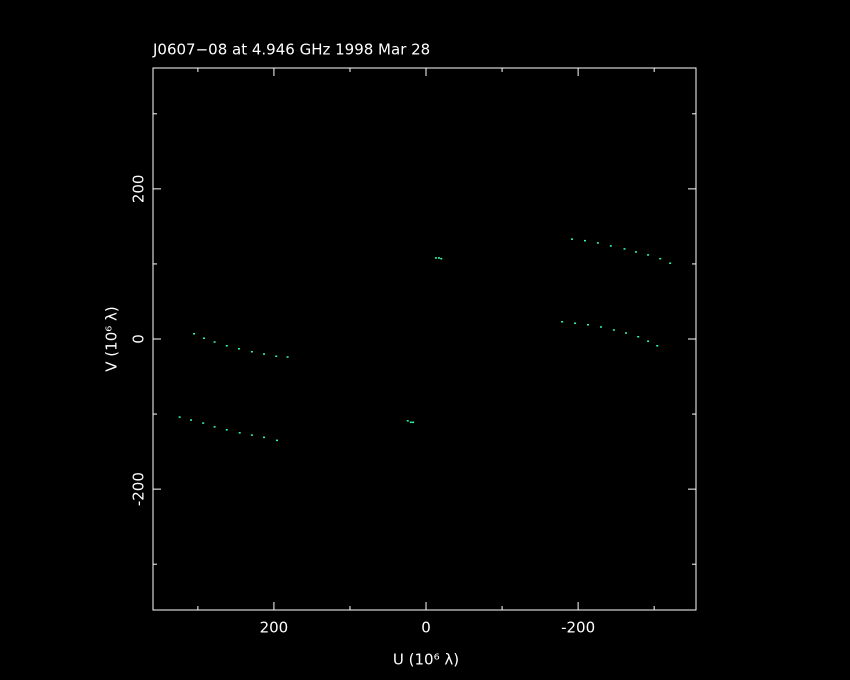 The width and height of the screenshot is (850, 680). Describe the element at coordinates (139, 489) in the screenshot. I see `y-tick-label: -200` at that location.